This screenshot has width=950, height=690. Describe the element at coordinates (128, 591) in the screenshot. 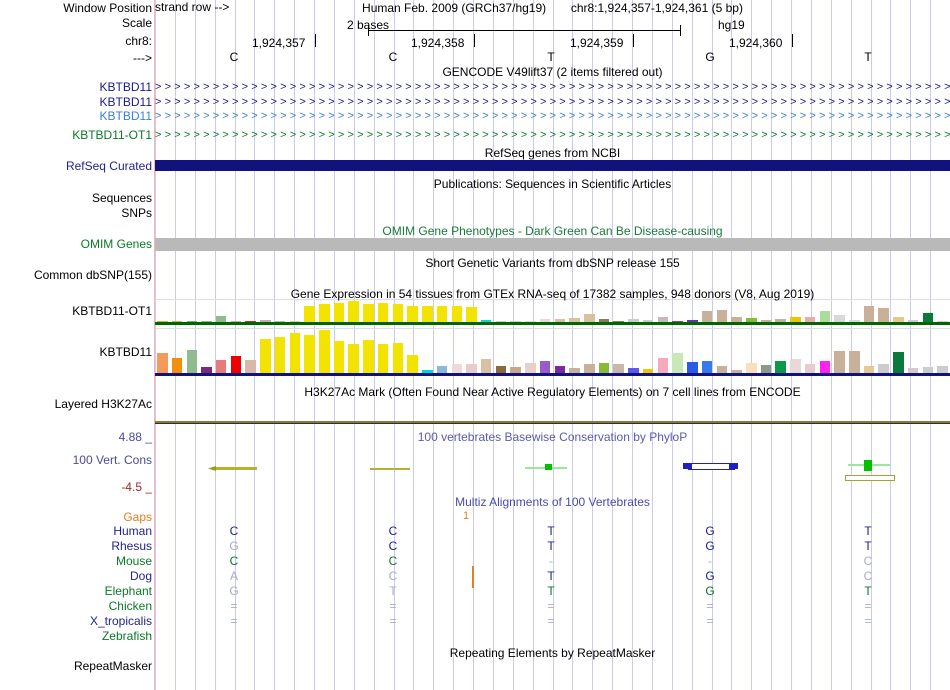

I see `label-species-elephant: Elephant` at that location.